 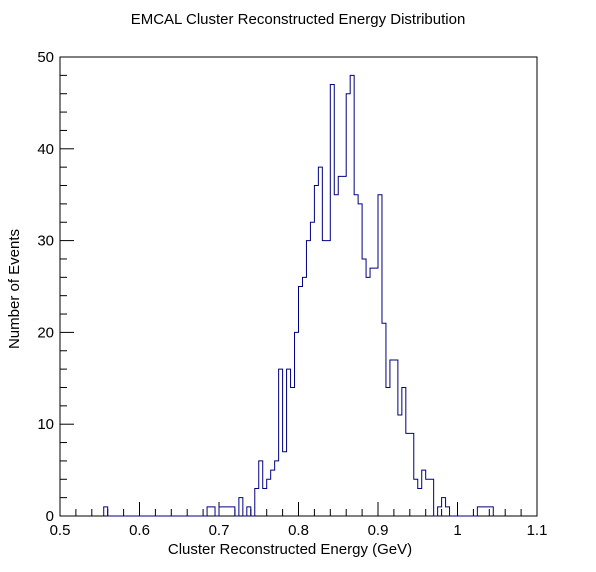 What do you see at coordinates (219, 530) in the screenshot?
I see `x-tick-label: 0.7` at bounding box center [219, 530].